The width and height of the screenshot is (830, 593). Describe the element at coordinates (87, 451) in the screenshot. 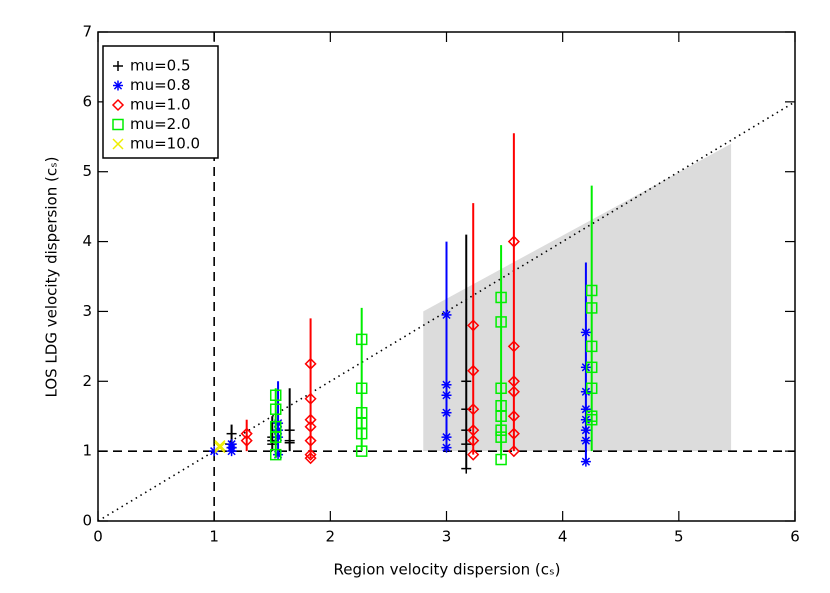

I see `y-tick-label: 1` at that location.